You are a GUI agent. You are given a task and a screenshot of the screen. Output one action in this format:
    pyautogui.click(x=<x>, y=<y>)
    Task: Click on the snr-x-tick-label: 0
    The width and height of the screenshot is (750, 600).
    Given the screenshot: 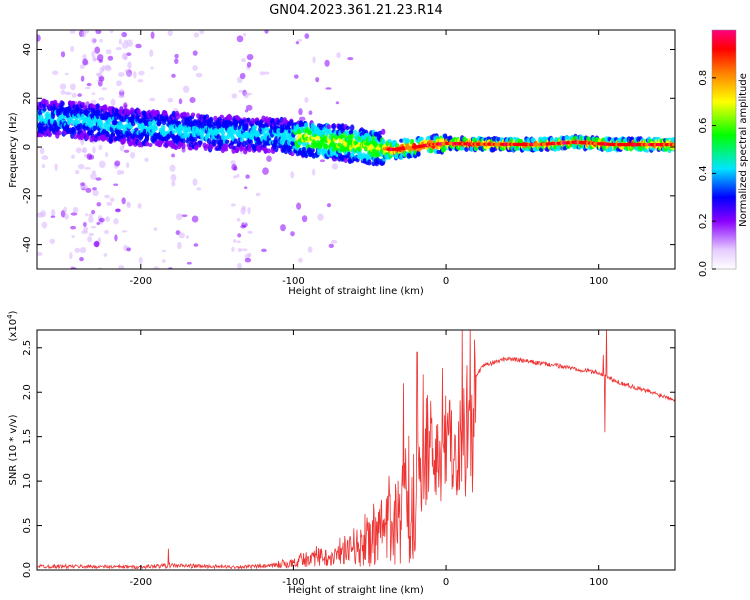 What is the action you would take?
    pyautogui.click(x=446, y=582)
    